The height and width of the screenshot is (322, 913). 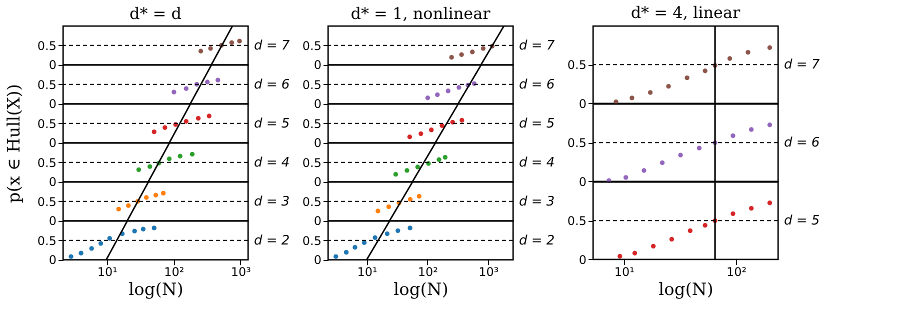 What do you see at coordinates (155, 13) in the screenshot?
I see `chart-title: d* = d` at bounding box center [155, 13].